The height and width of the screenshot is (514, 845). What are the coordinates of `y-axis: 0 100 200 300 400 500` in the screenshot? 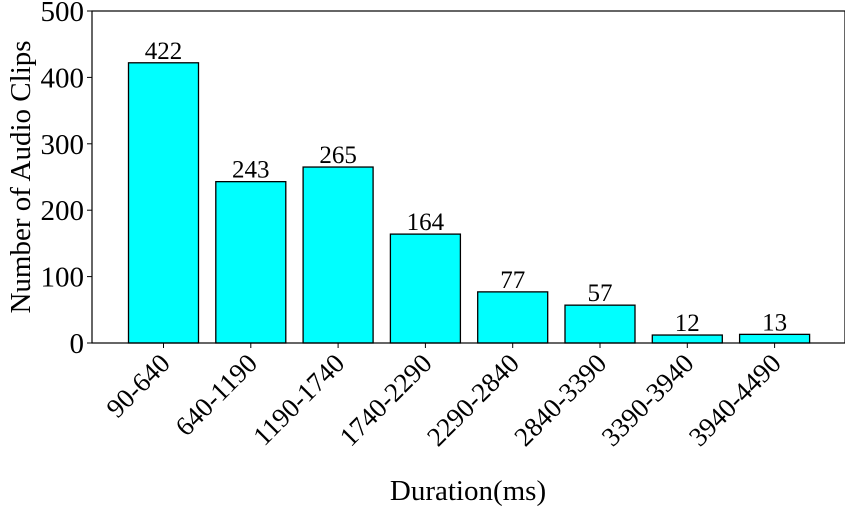 It's located at (66, 180).